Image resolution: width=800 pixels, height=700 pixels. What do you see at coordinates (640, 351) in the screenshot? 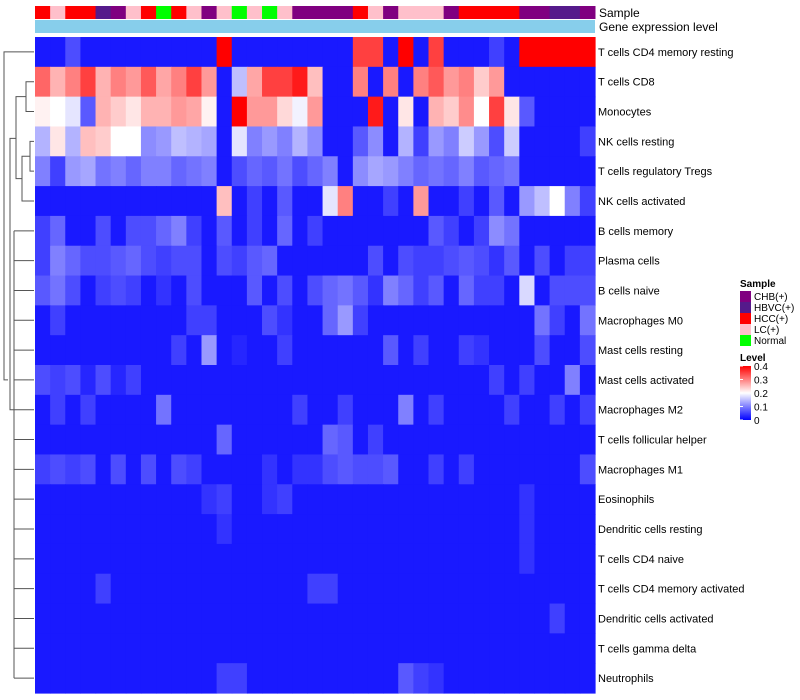
I see `row-label: Mast cells resting` at bounding box center [640, 351].